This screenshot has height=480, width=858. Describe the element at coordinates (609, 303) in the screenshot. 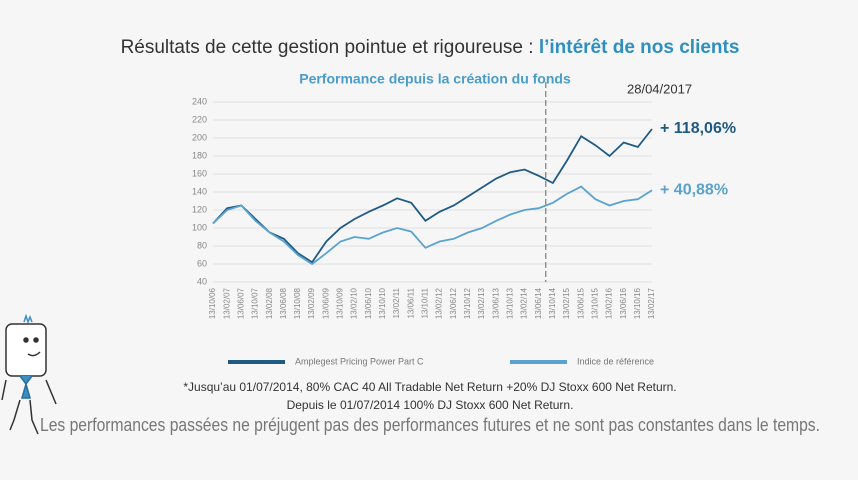

I see `x-tick-label: 13/02/16` at that location.